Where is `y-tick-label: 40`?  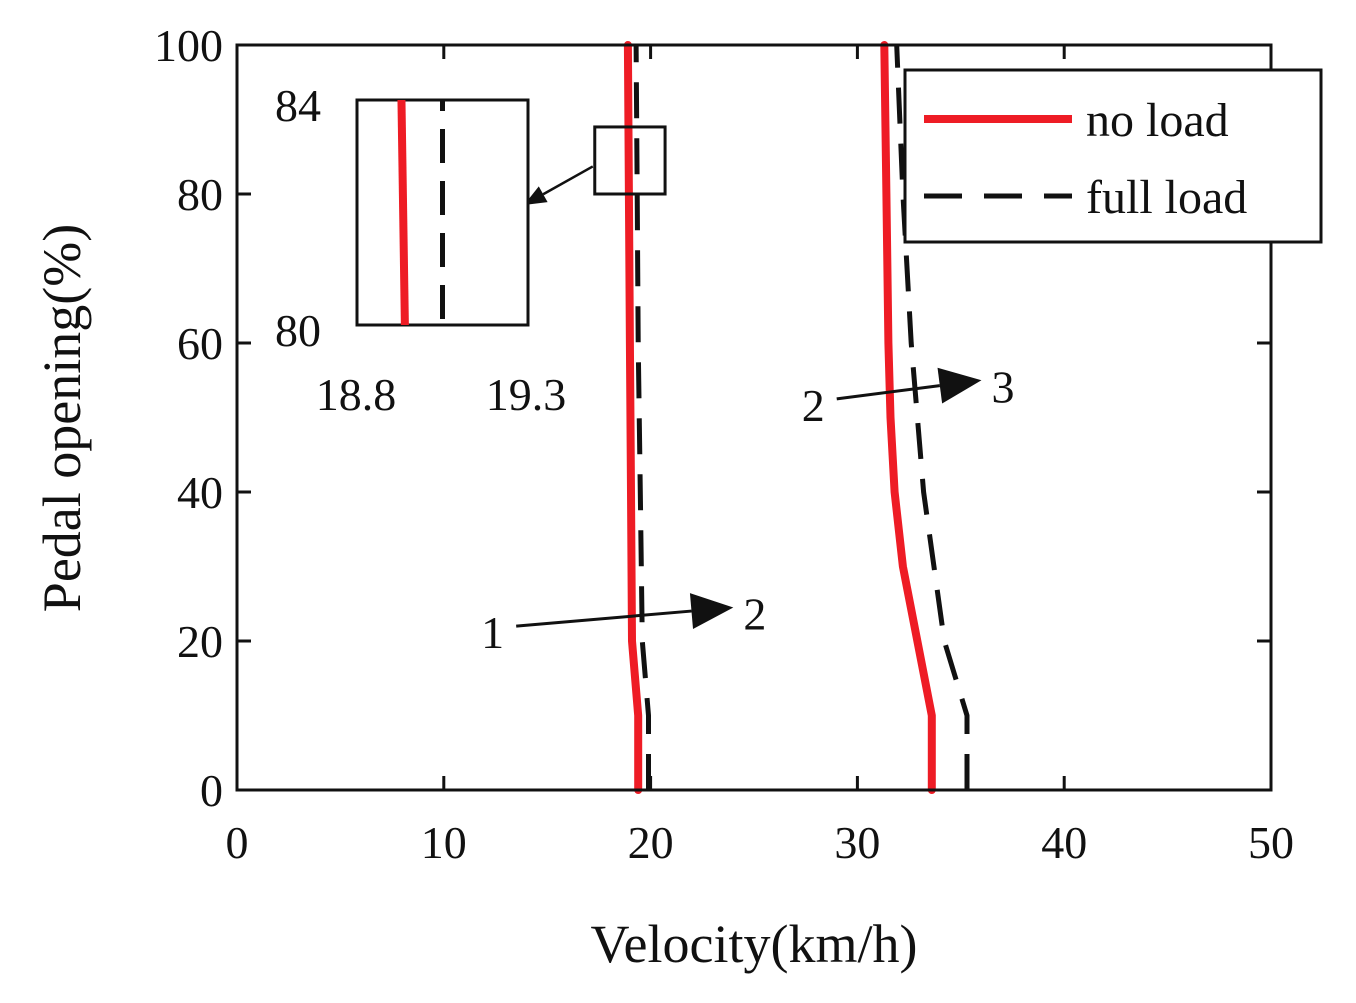
y-tick-label: 40 is located at coordinates (200, 492).